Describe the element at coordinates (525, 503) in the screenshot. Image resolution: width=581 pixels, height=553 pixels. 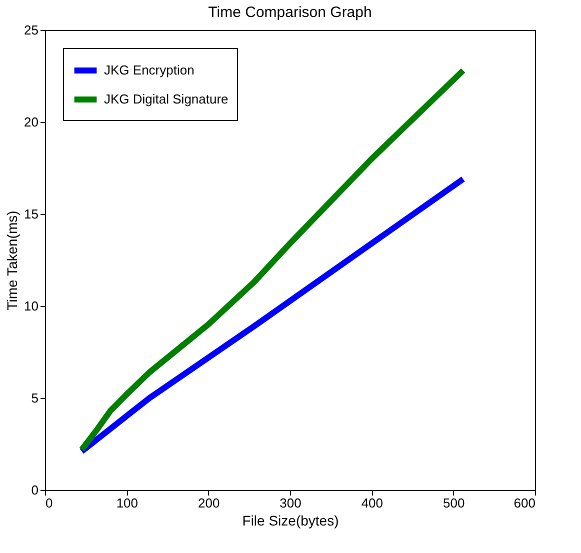
I see `x-tick-label: 600` at that location.